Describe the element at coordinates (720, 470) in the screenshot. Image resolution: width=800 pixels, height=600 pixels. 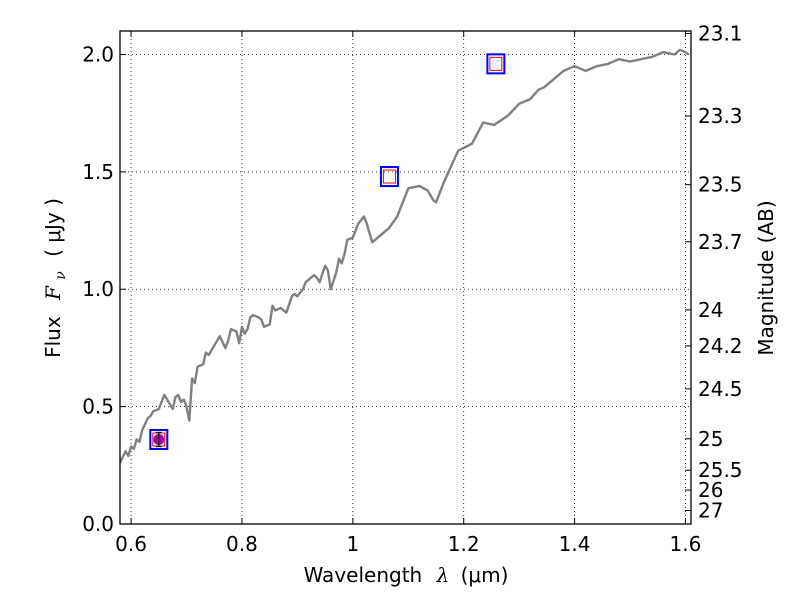
I see `mag-tick-label: 25.5` at that location.